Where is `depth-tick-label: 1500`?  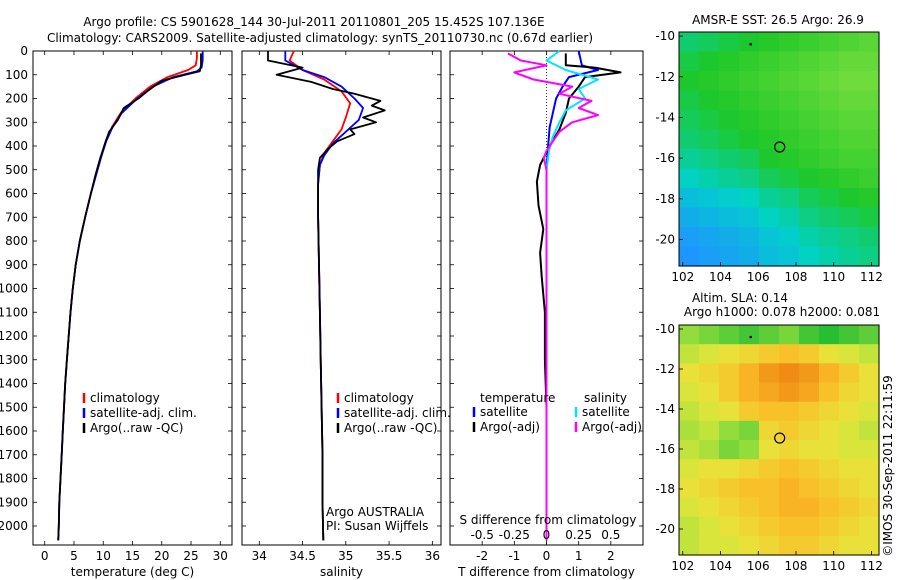
depth-tick-label: 1500 is located at coordinates (14, 407).